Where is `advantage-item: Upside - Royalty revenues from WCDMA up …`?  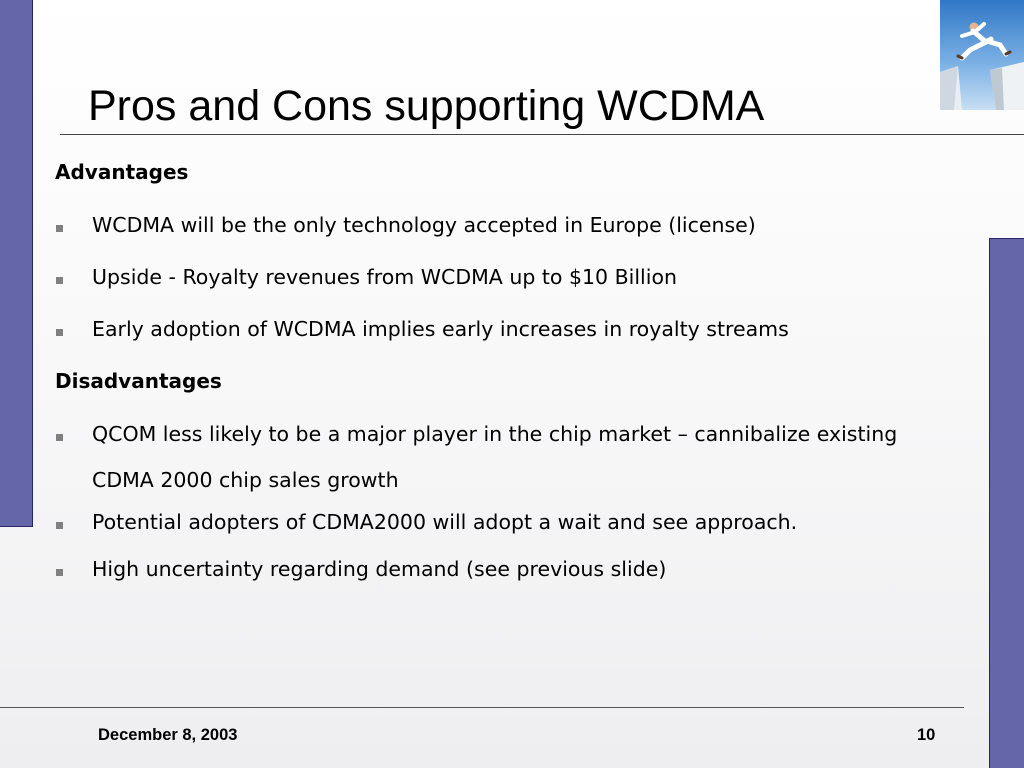
advantage-item: Upside - Royalty revenues from WCDMA up … is located at coordinates (384, 277).